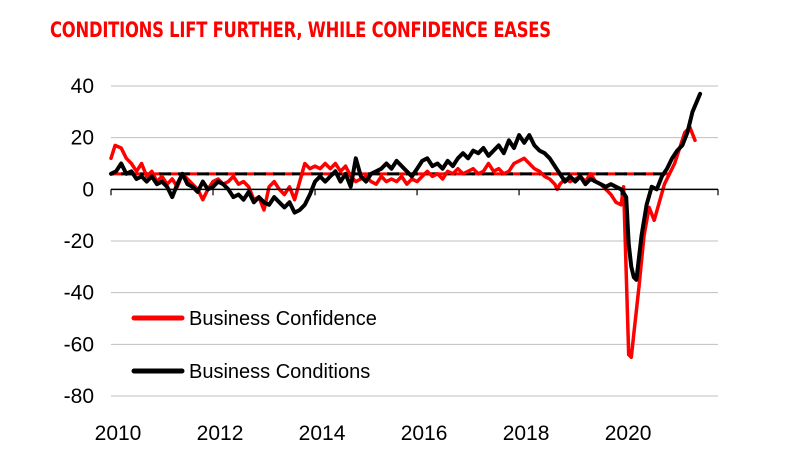 Image resolution: width=798 pixels, height=456 pixels. I want to click on y-tick-label: -80, so click(79, 396).